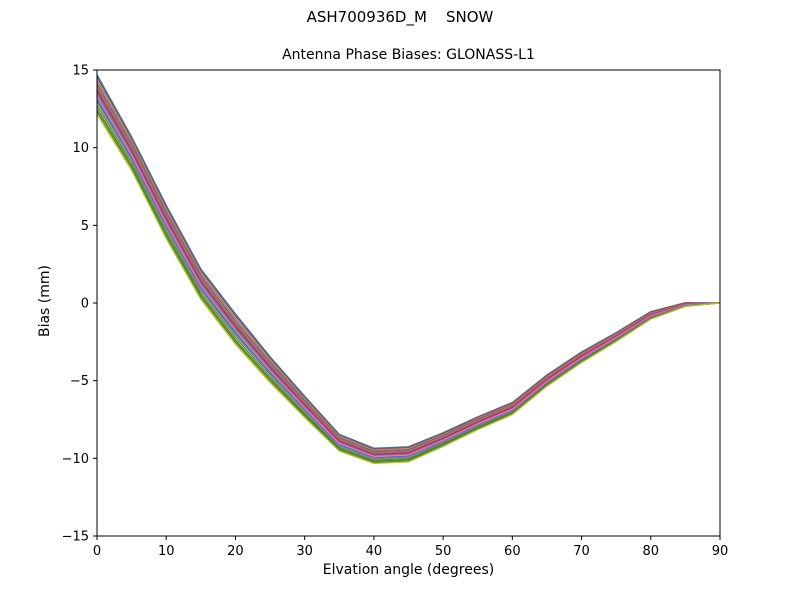 This screenshot has height=600, width=800. Describe the element at coordinates (45, 301) in the screenshot. I see `y-axis-label: Bias (mm)` at that location.